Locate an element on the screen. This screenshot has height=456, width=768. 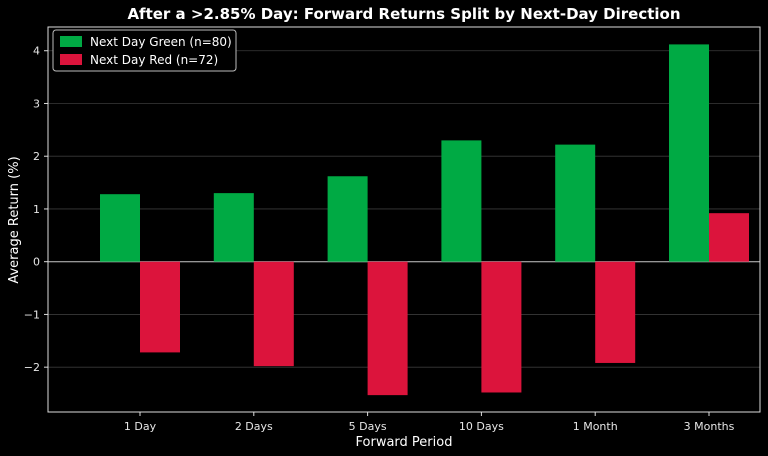
x-tick-label: 3 Months is located at coordinates (709, 426).